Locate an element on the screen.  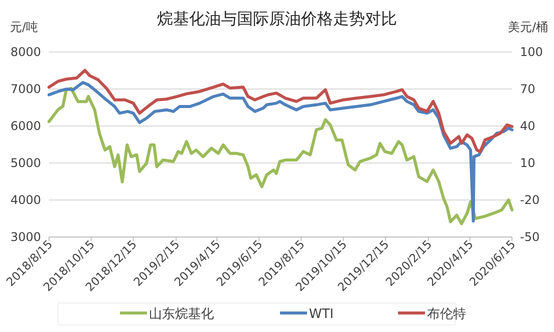
y-tick-label: 5000 is located at coordinates (25, 163).